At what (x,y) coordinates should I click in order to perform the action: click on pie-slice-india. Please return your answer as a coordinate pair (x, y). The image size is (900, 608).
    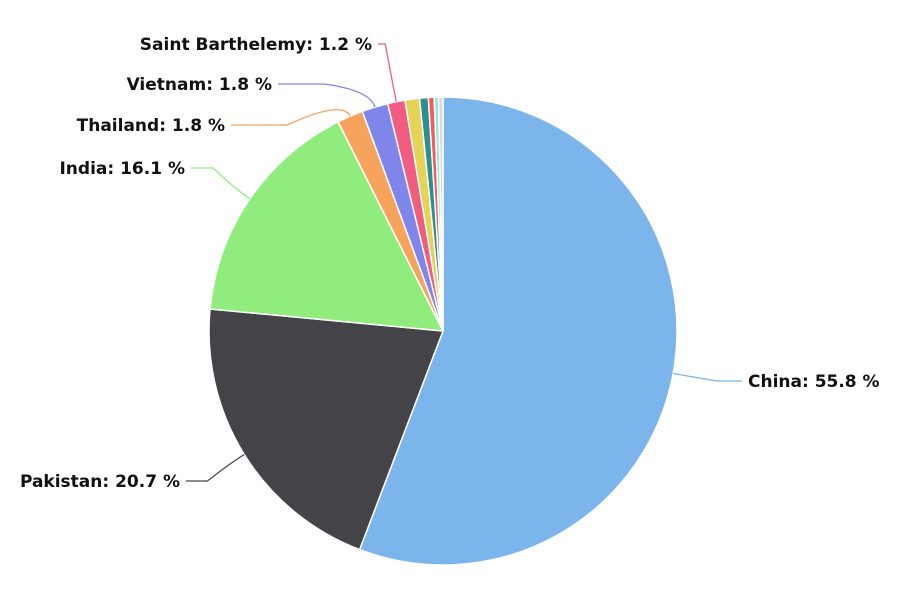
    Looking at the image, I should click on (326, 226).